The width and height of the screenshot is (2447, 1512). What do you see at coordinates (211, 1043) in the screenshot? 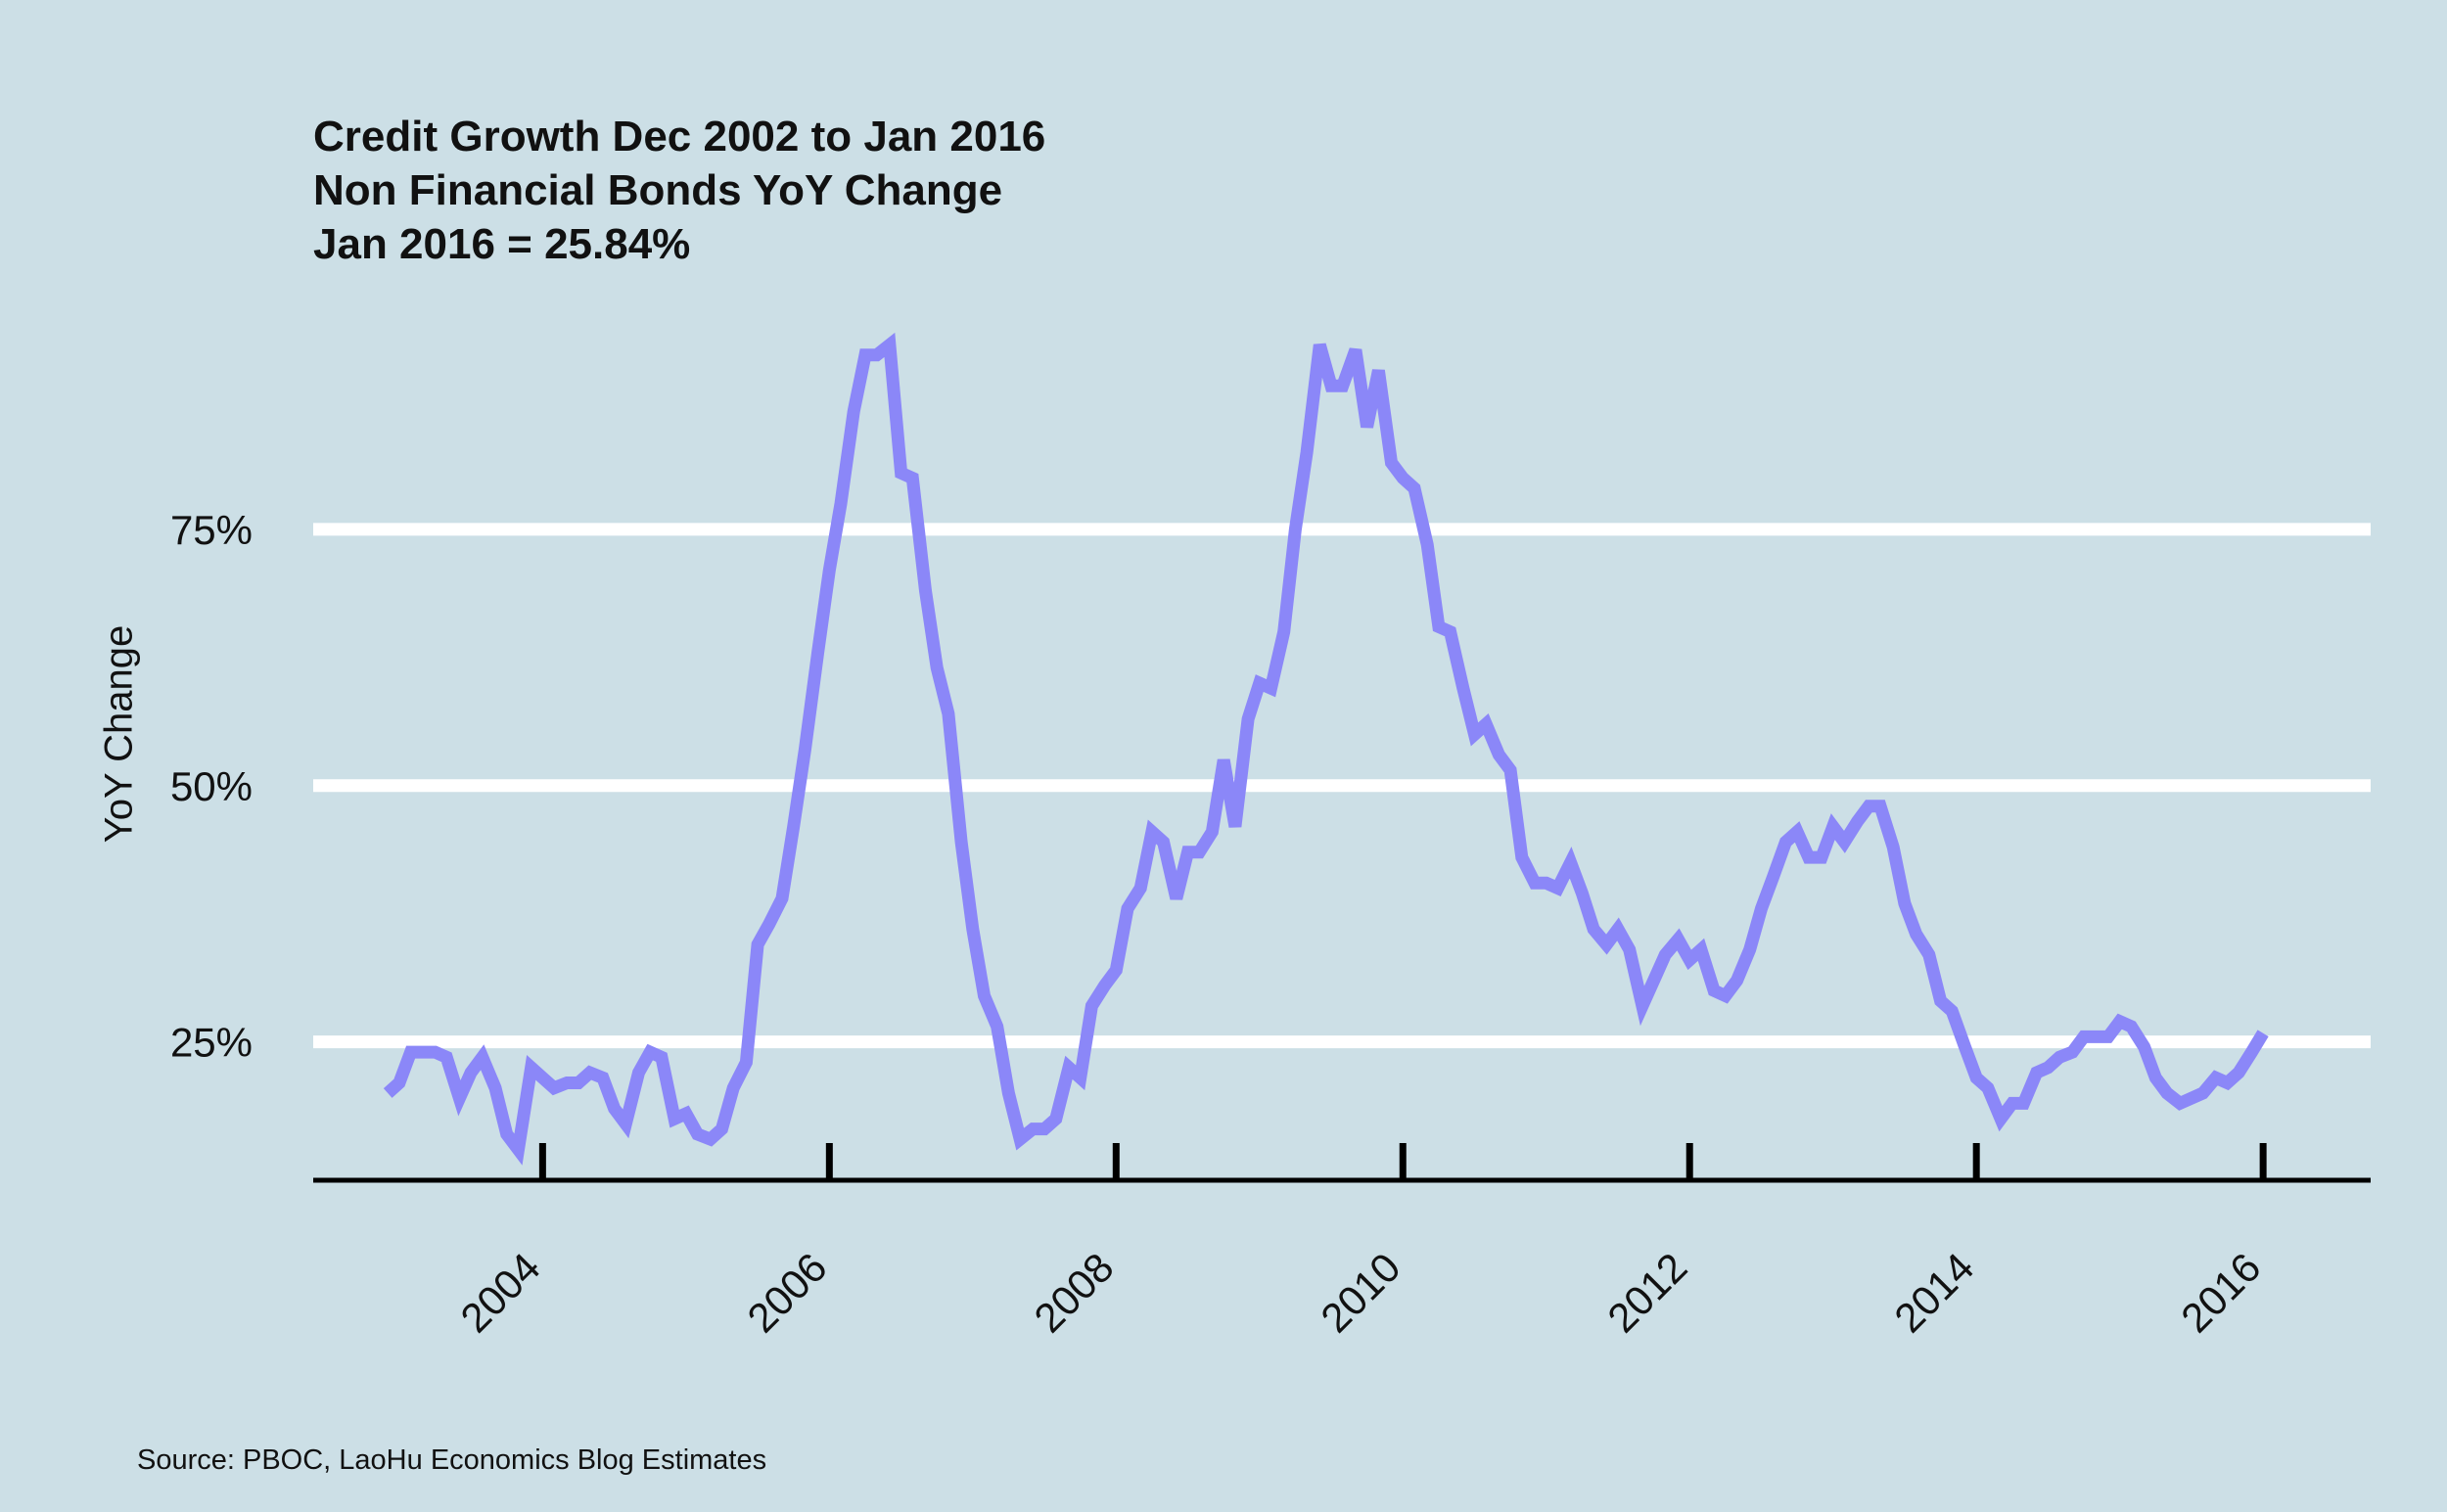
I see `y-tick-label-25: 25%` at bounding box center [211, 1043].